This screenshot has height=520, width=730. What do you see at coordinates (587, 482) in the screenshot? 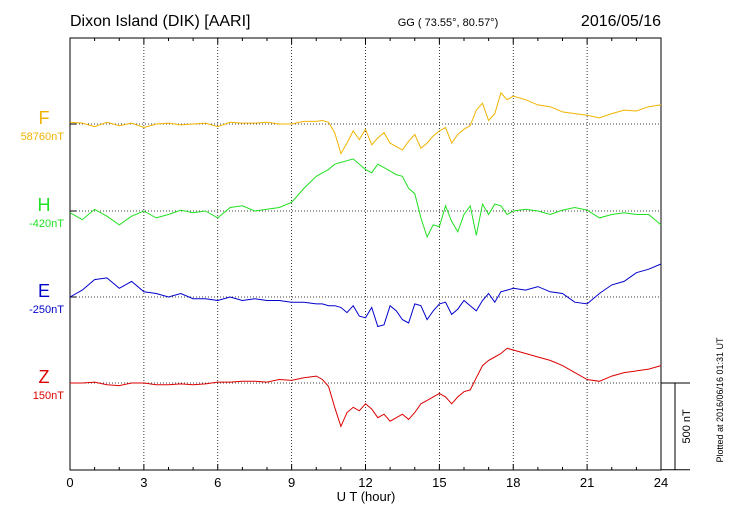
I see `x-tick-label: 21` at bounding box center [587, 482].